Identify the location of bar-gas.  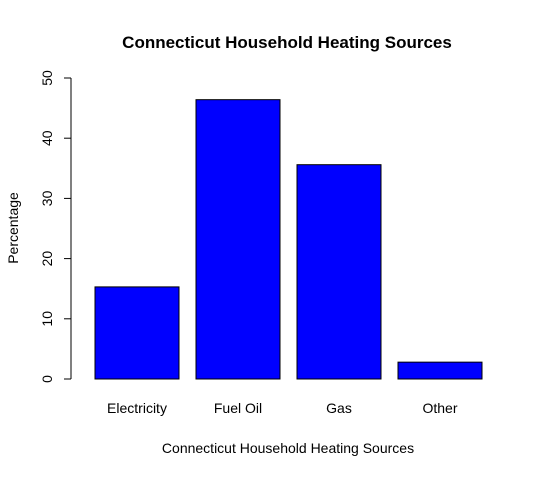
(339, 272).